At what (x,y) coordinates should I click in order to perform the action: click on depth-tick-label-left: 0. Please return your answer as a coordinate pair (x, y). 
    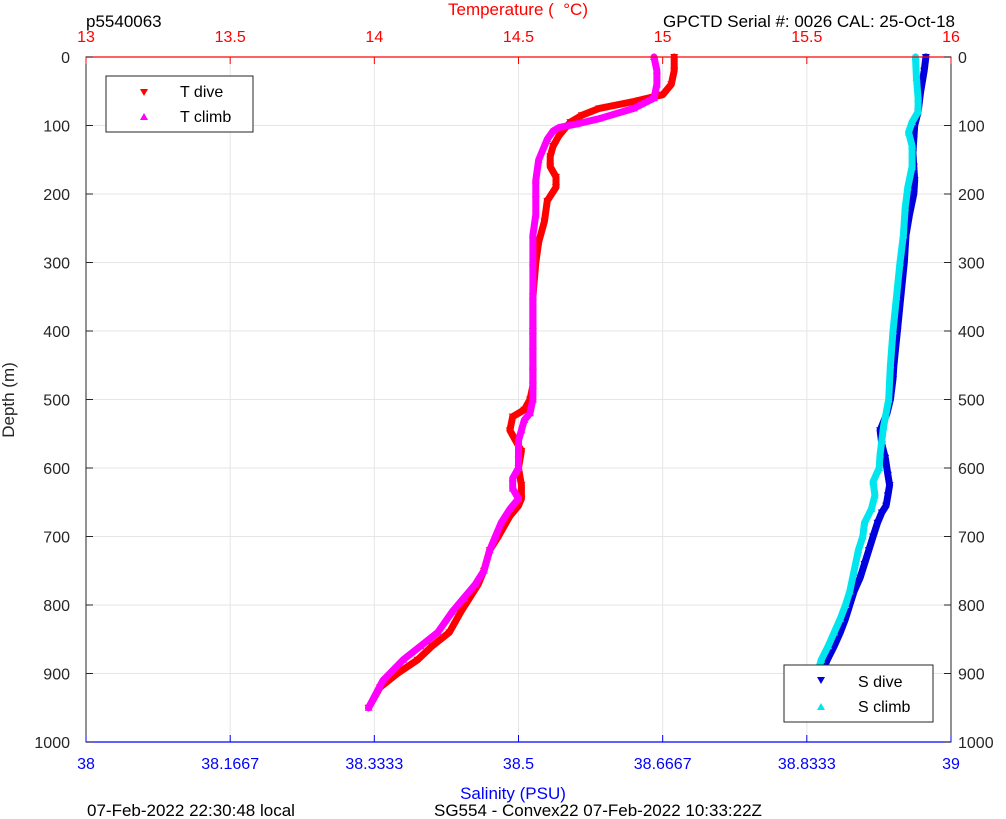
    Looking at the image, I should click on (65, 58).